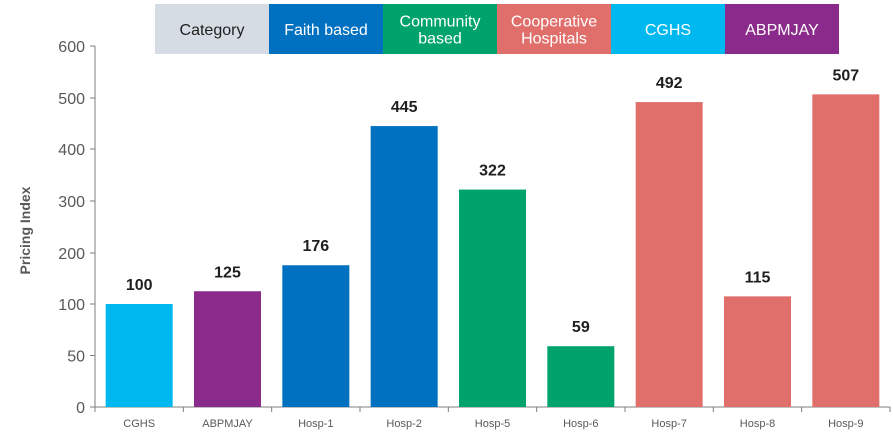 The height and width of the screenshot is (434, 893). What do you see at coordinates (25, 230) in the screenshot?
I see `y-axis-title: Pricing Index` at bounding box center [25, 230].